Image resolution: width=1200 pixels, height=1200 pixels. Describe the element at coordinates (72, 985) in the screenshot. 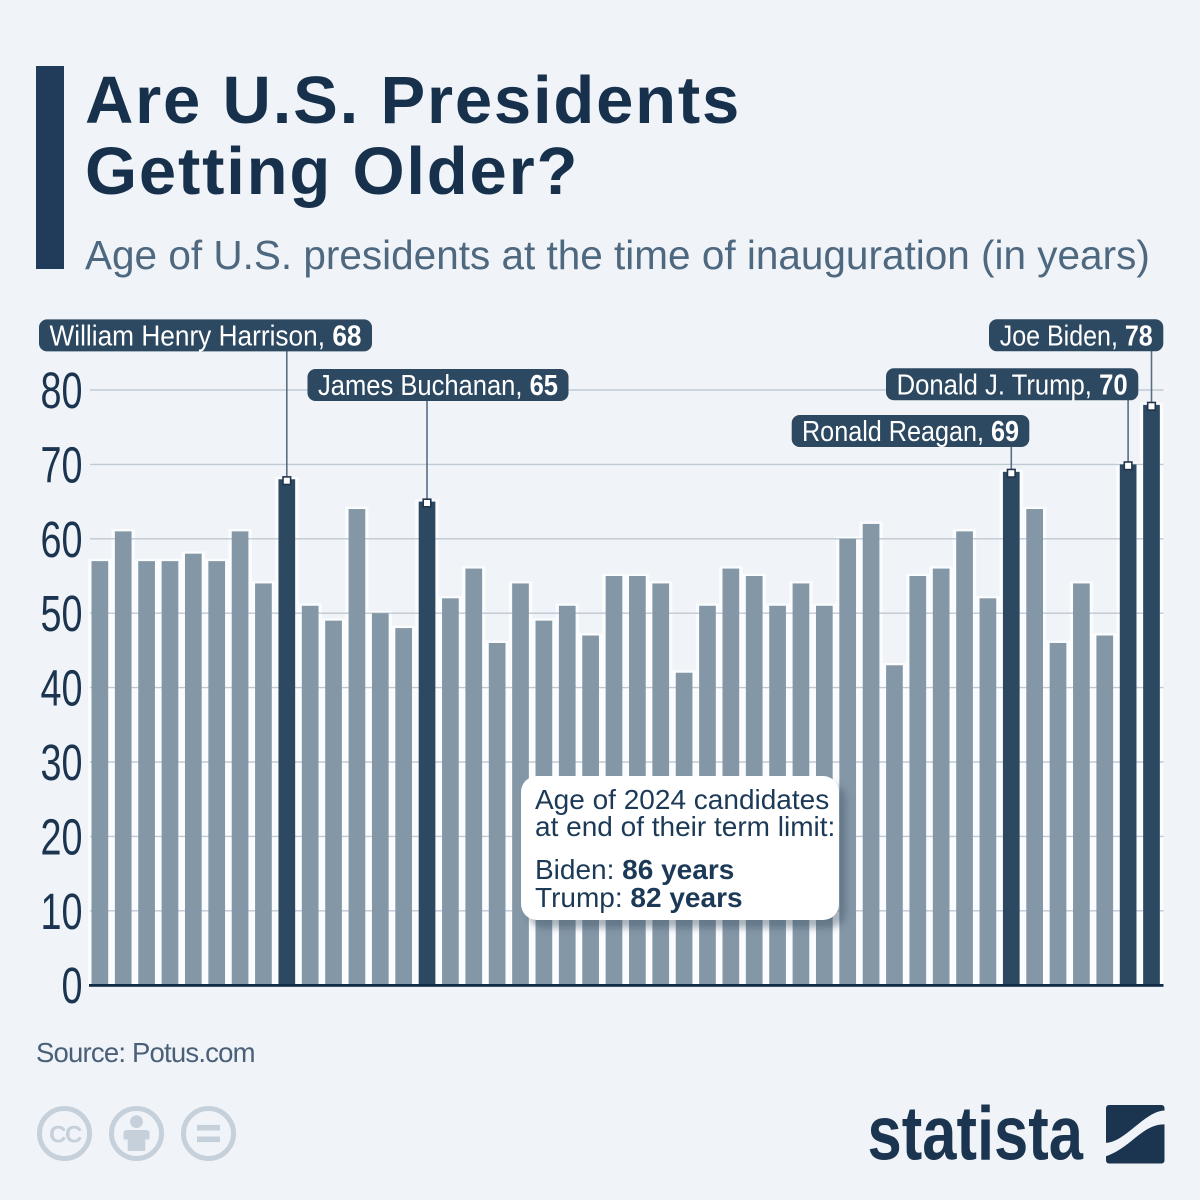

I see `svg-text: 0` at that location.